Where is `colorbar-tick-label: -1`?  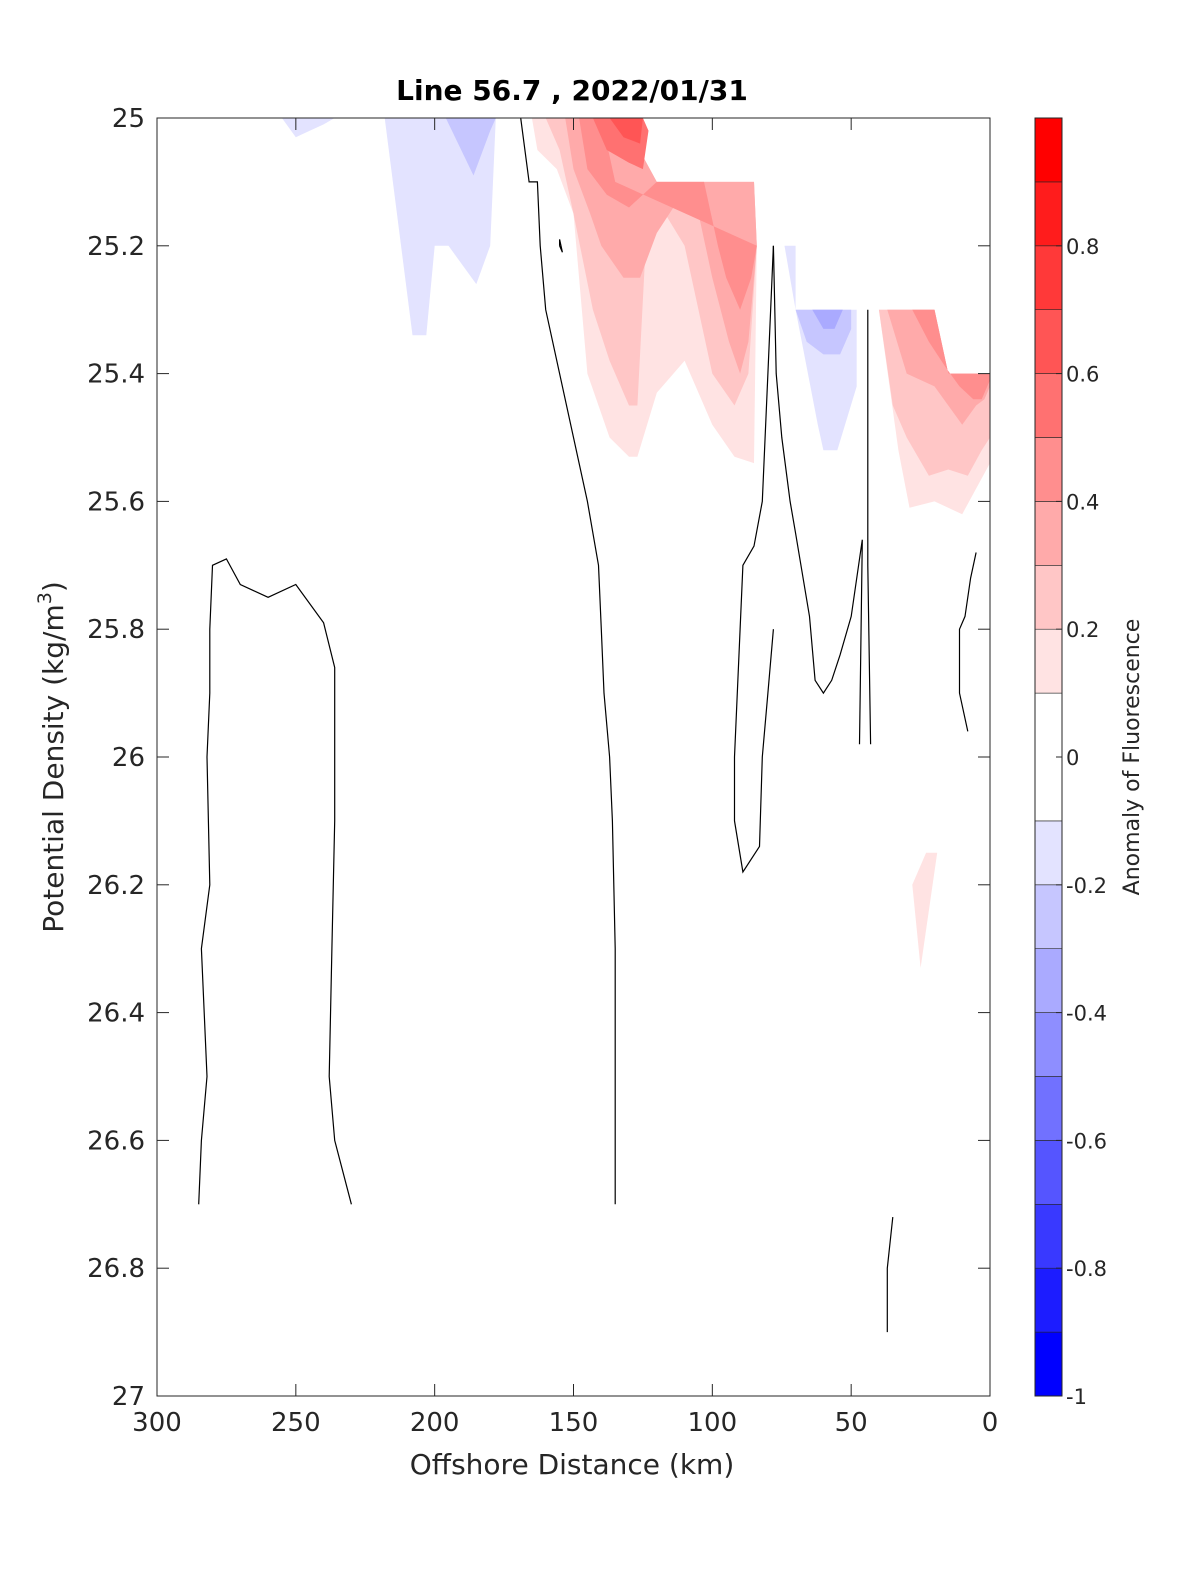 colorbar-tick-label: -1 is located at coordinates (1076, 1397).